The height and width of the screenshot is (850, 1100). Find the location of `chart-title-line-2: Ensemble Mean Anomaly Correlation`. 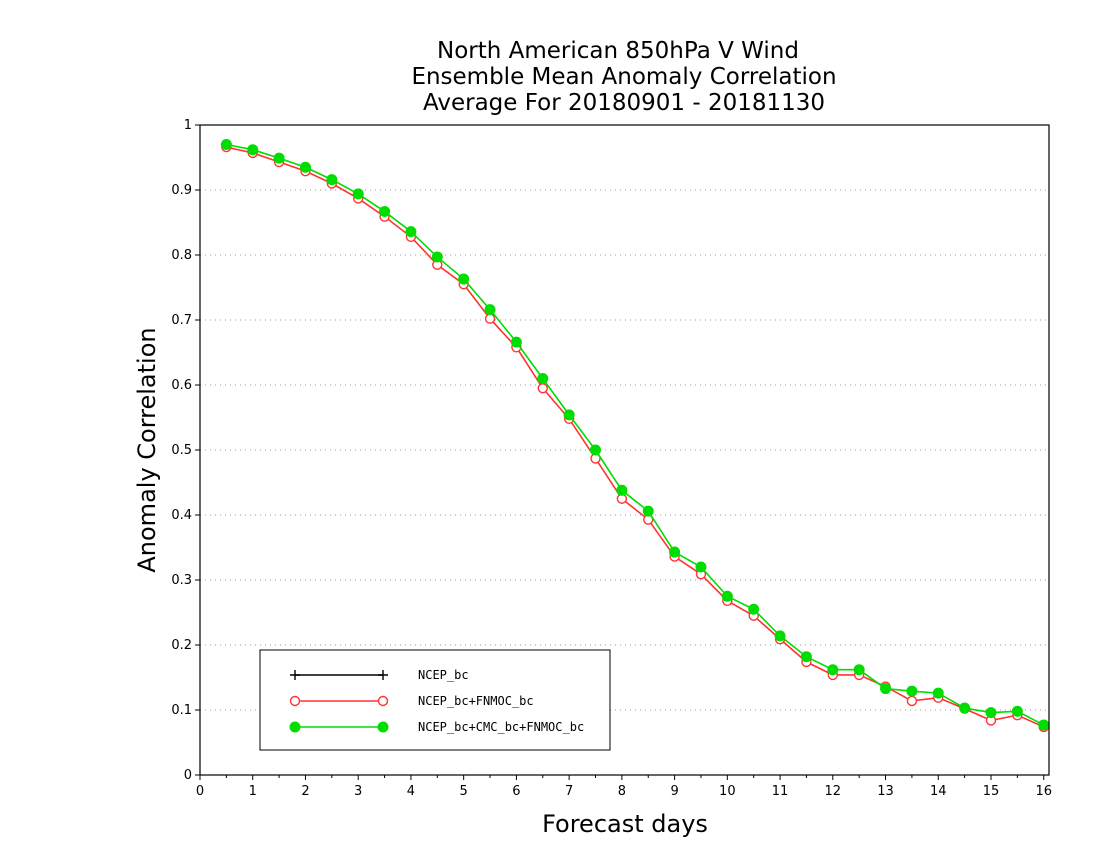

chart-title-line-2: Ensemble Mean Anomaly Correlation is located at coordinates (623, 77).